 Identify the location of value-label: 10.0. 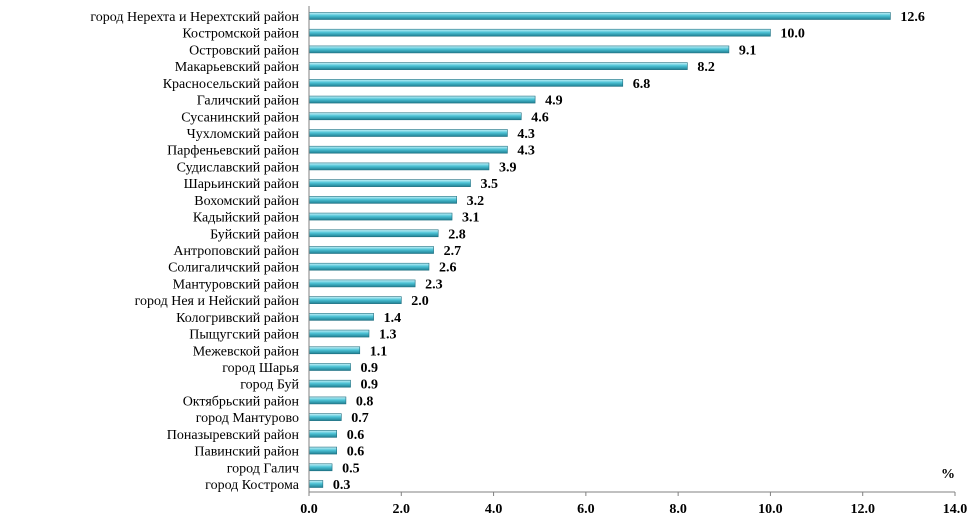
(792, 34).